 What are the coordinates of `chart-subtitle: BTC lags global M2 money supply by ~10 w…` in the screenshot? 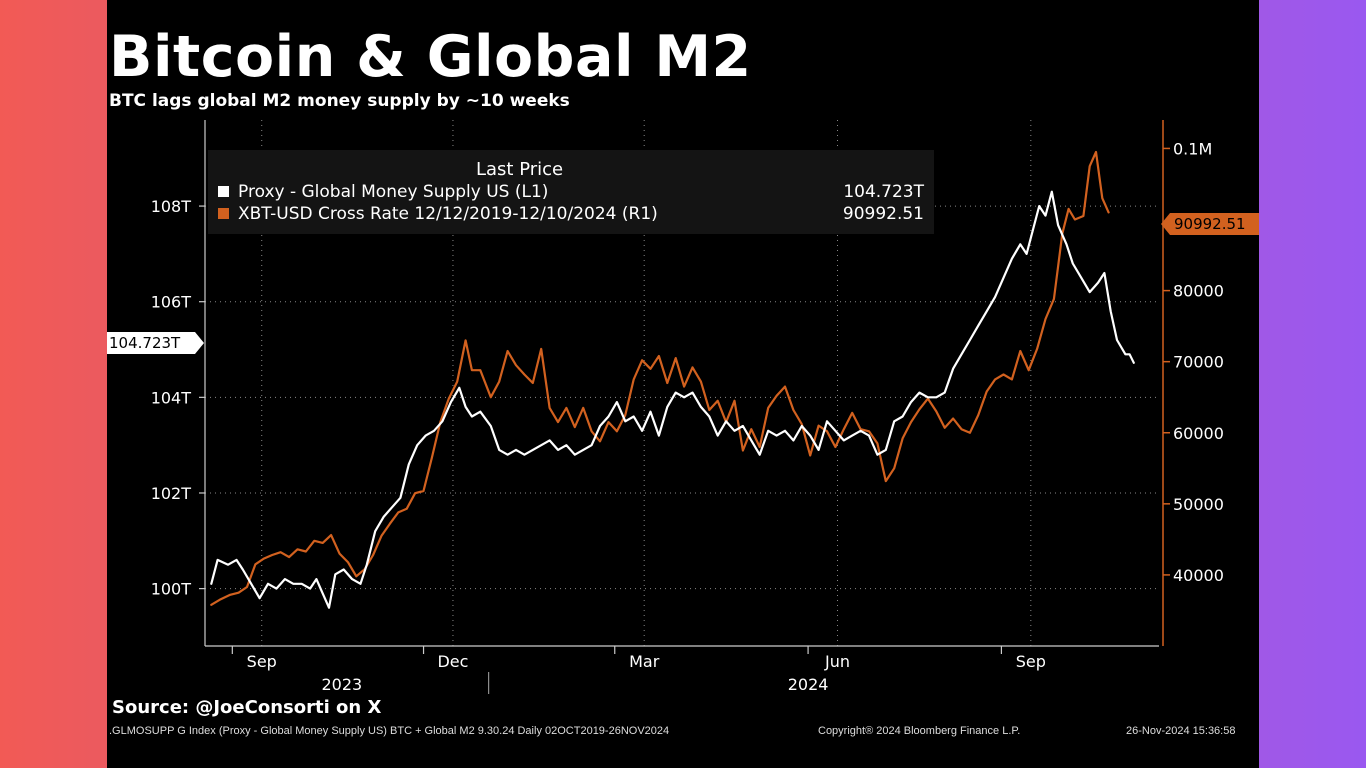 It's located at (339, 101).